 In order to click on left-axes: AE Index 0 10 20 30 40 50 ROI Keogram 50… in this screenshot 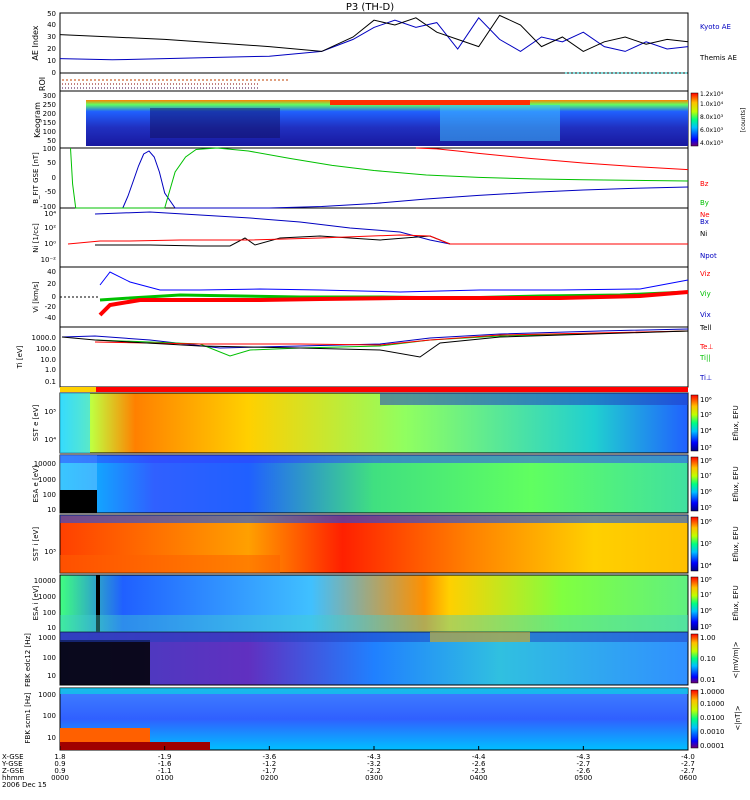, I will do `click(36, 377)`.